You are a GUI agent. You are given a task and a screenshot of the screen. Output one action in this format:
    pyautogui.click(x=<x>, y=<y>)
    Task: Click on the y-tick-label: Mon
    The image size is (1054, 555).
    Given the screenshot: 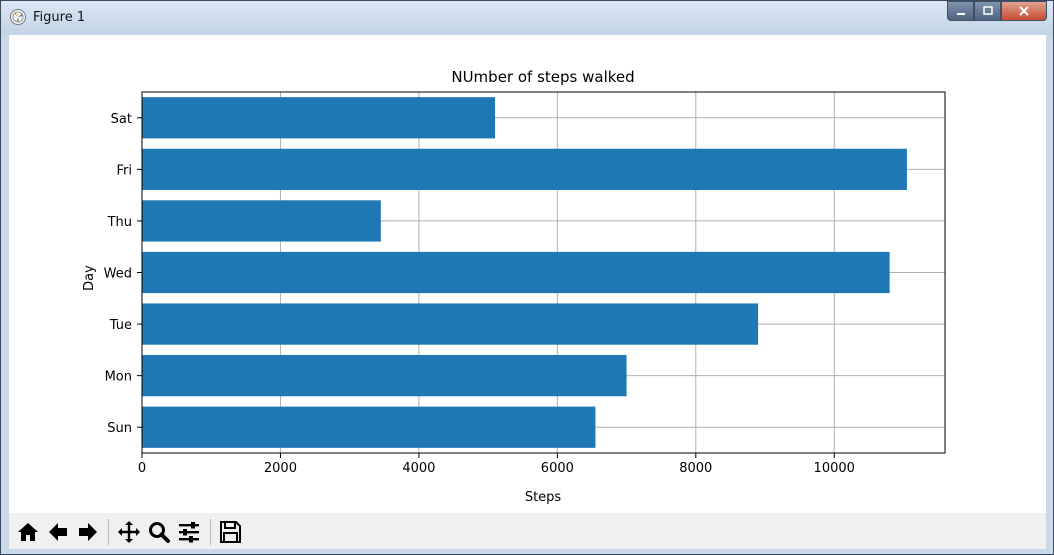 What is the action you would take?
    pyautogui.click(x=118, y=377)
    